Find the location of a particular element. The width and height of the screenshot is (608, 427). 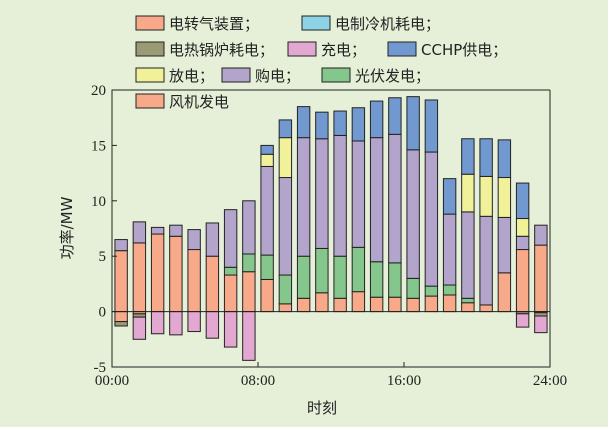

x-axis-title: 时刻 is located at coordinates (322, 408).